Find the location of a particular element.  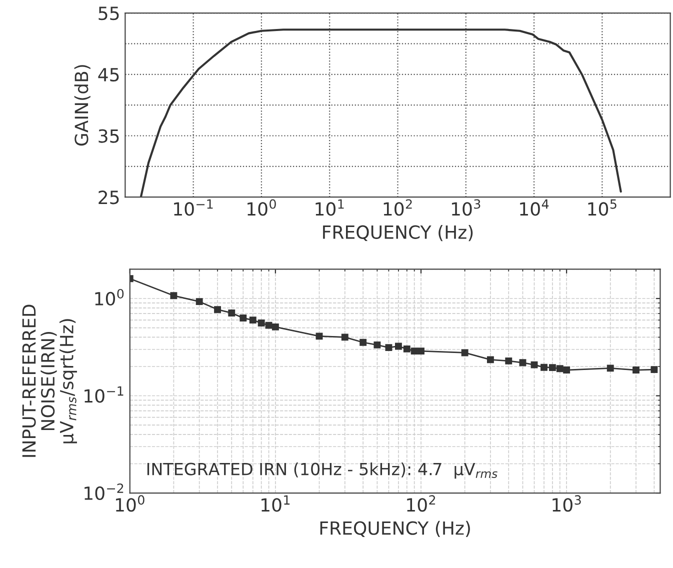

y-axis-title: GAIN(dB) is located at coordinates (82, 105).